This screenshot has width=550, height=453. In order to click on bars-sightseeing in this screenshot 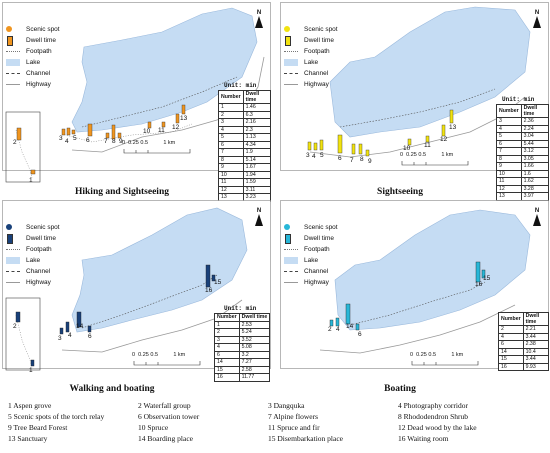, I will do `click(380, 133)`.